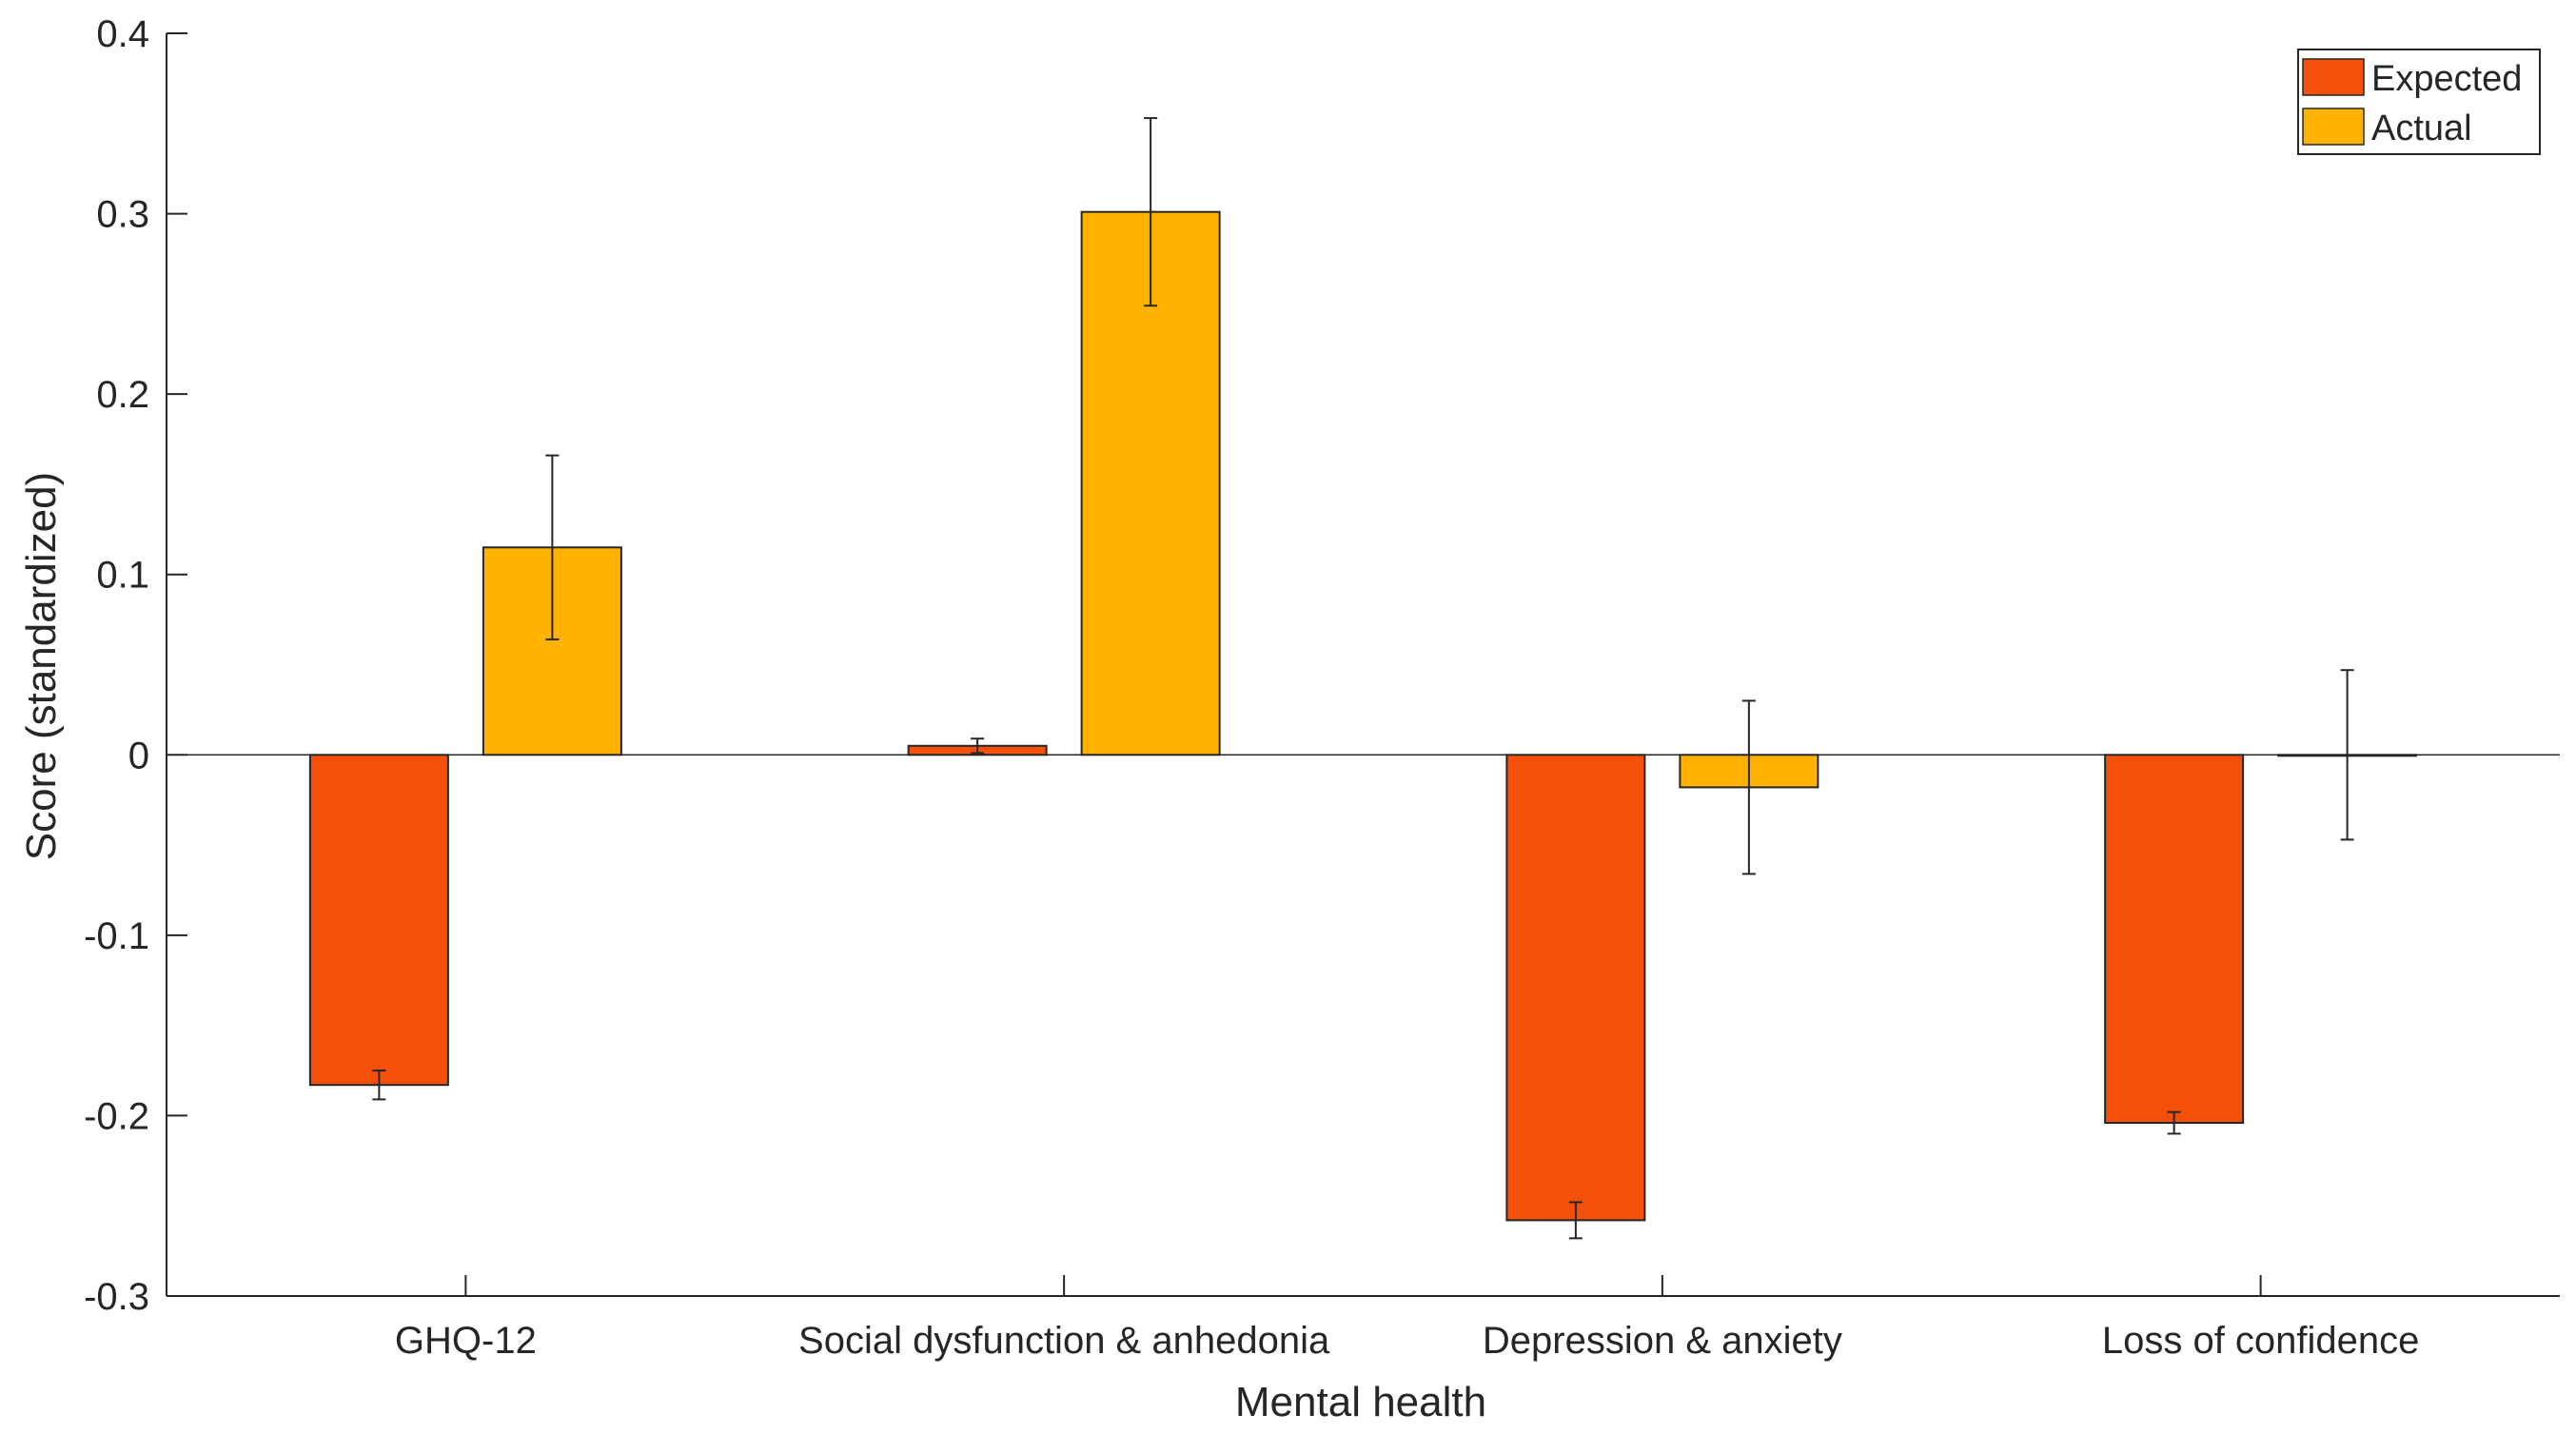  Describe the element at coordinates (466, 1341) in the screenshot. I see `x-tick-label: GHQ-12` at that location.